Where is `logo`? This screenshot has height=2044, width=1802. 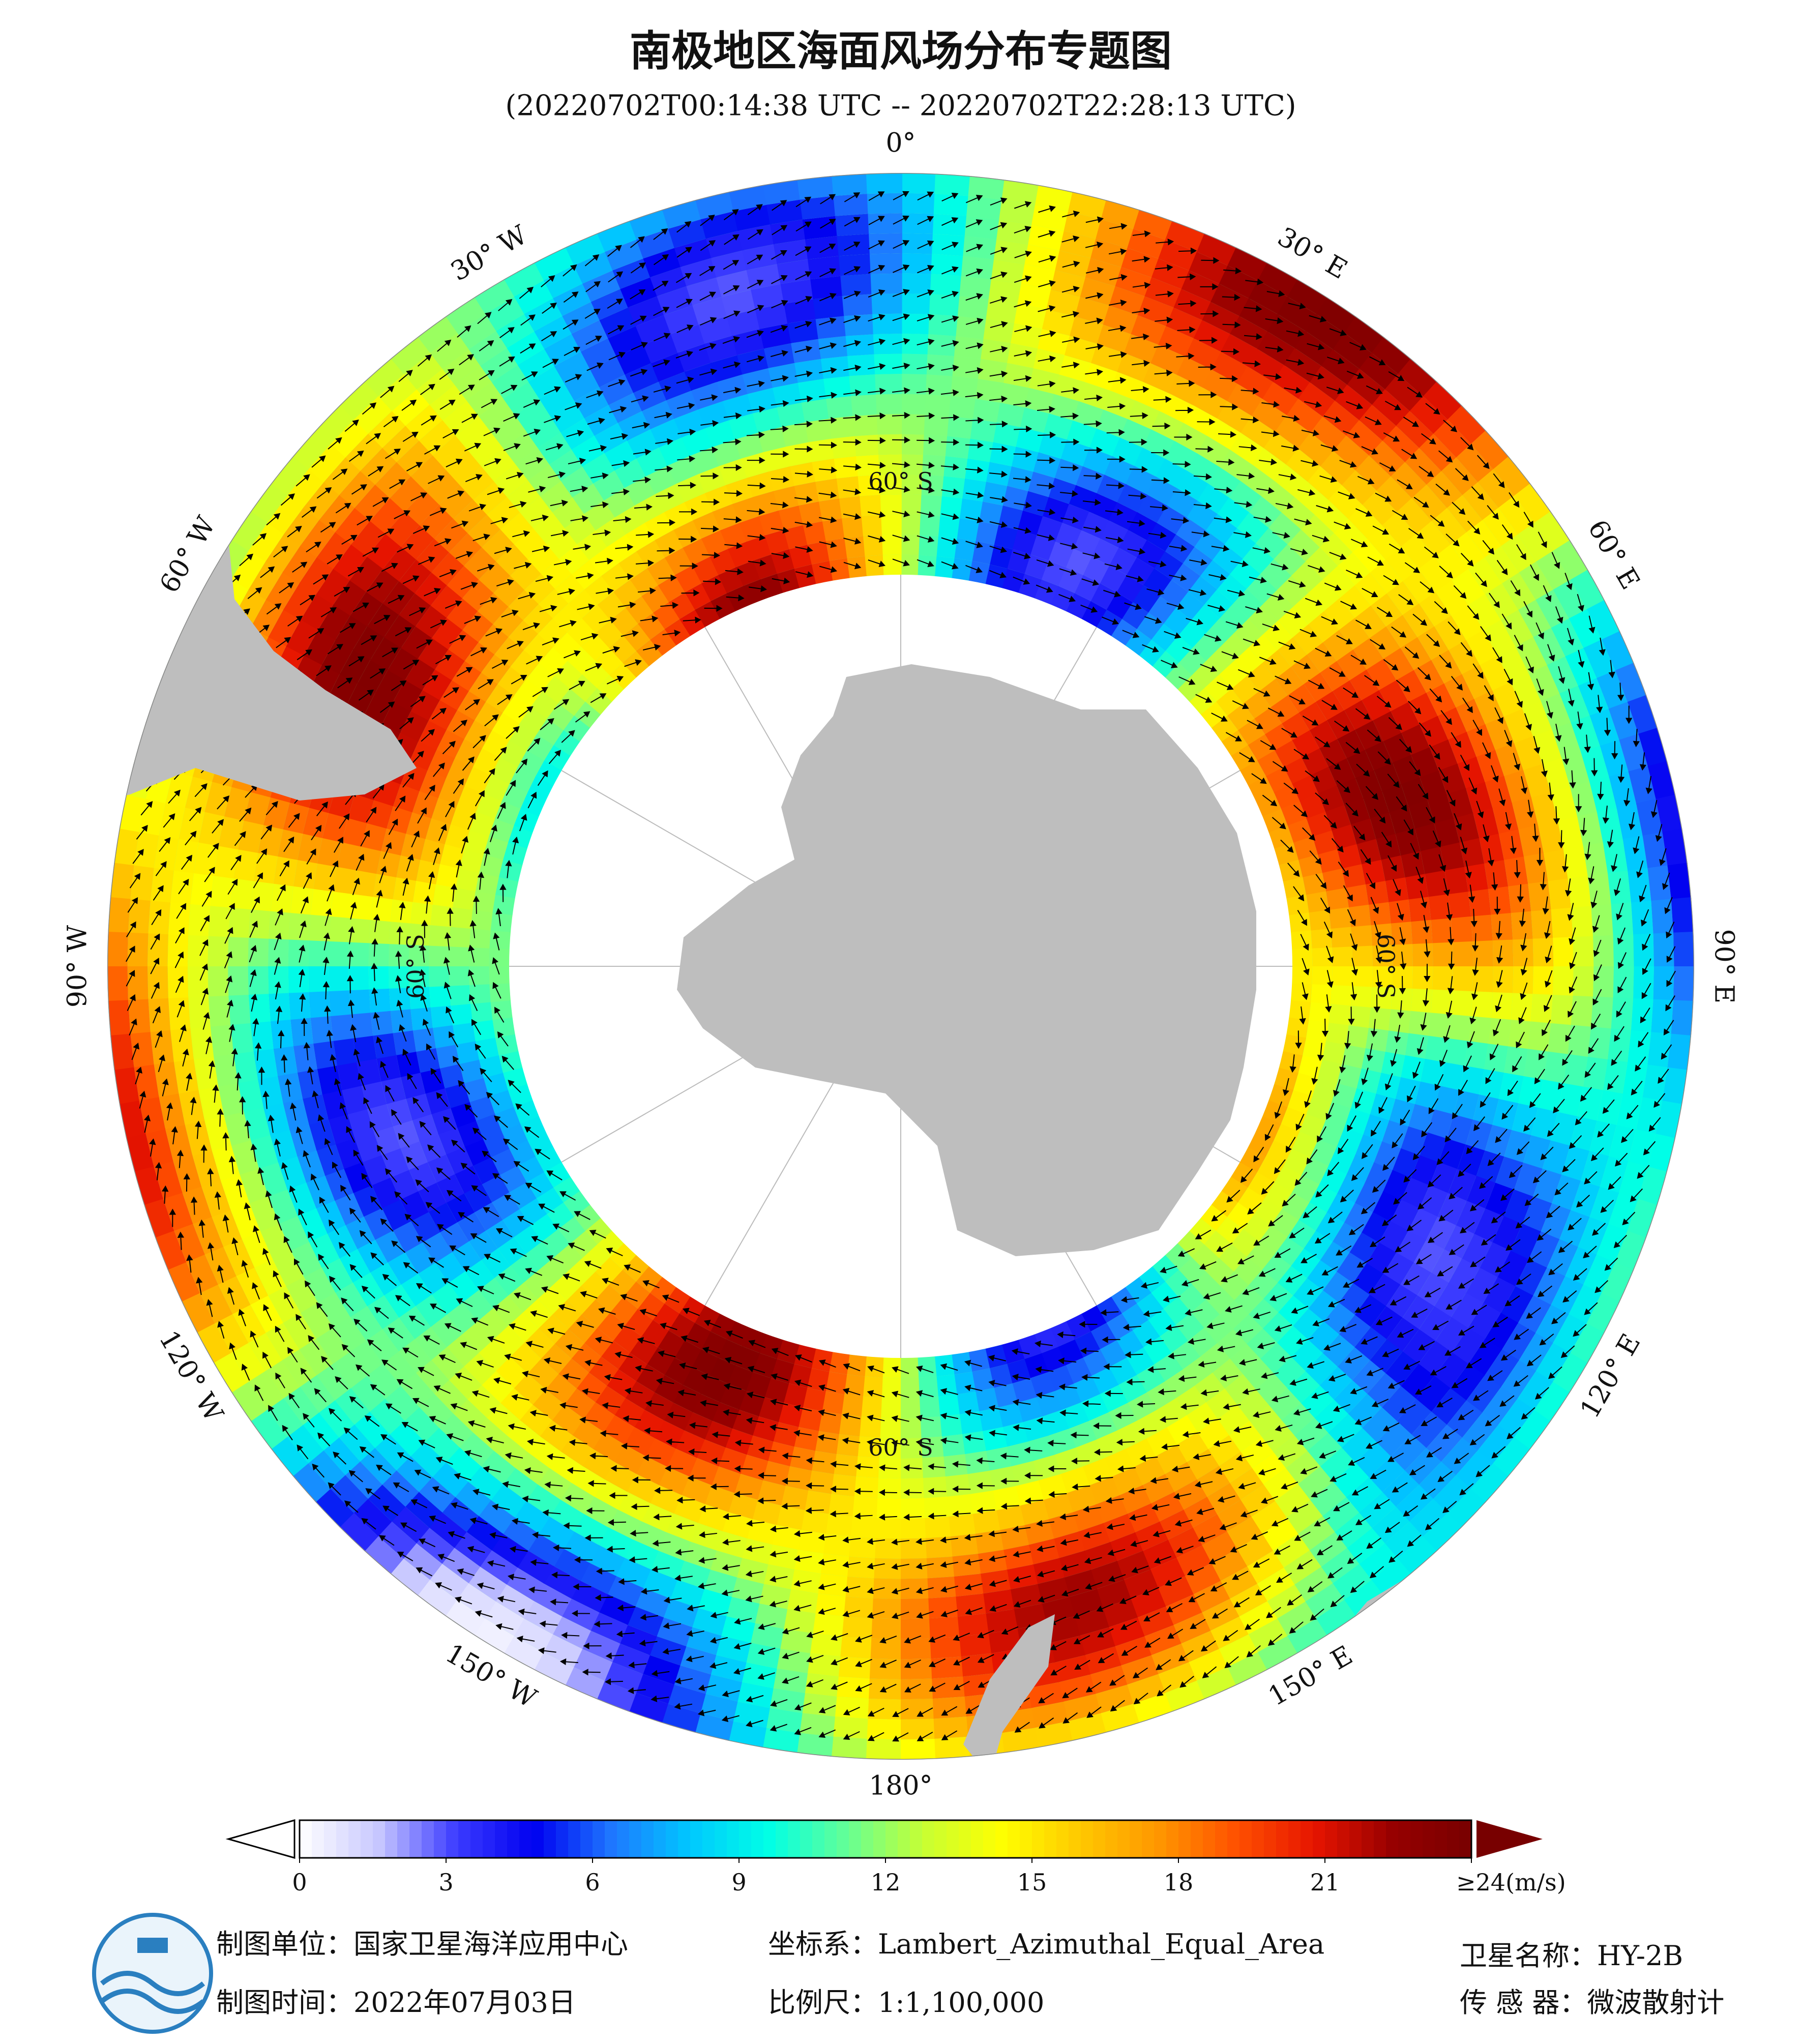 logo is located at coordinates (153, 1974).